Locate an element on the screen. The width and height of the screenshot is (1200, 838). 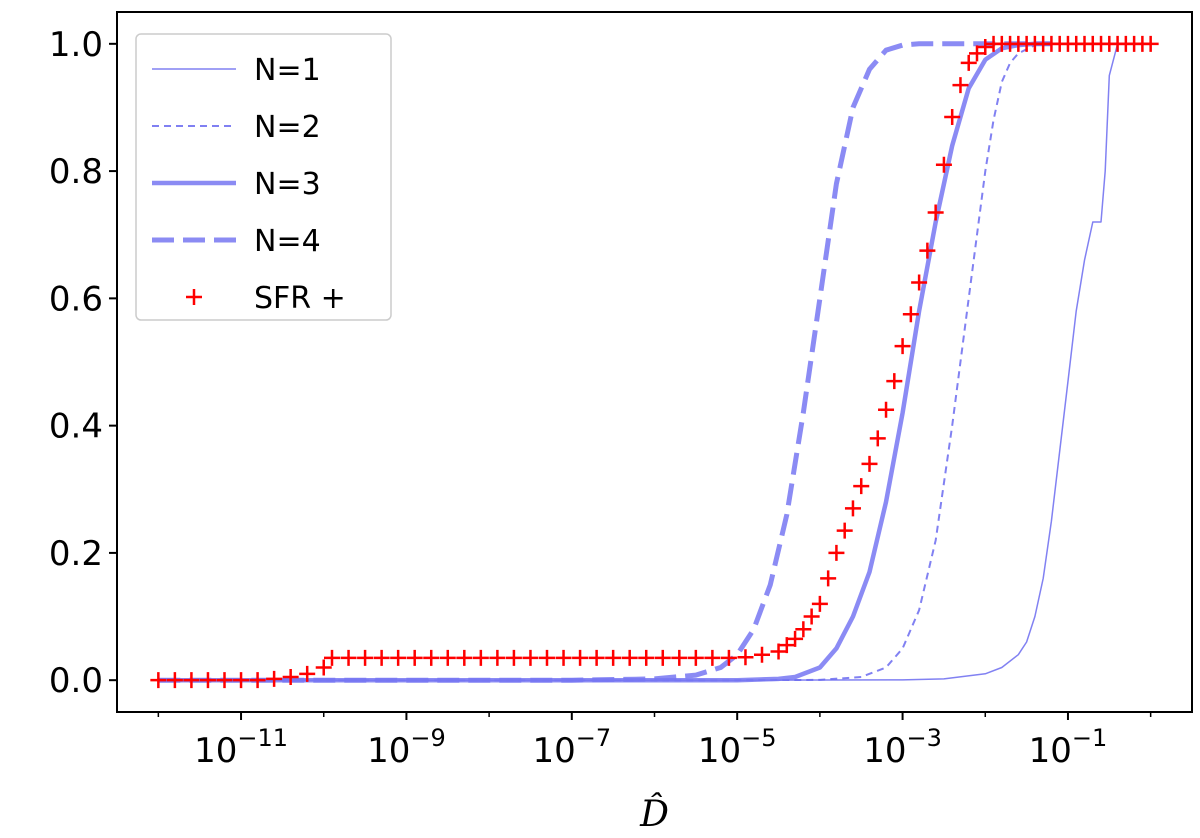
x-tick-label: 10⁻⁷ is located at coordinates (571, 747).